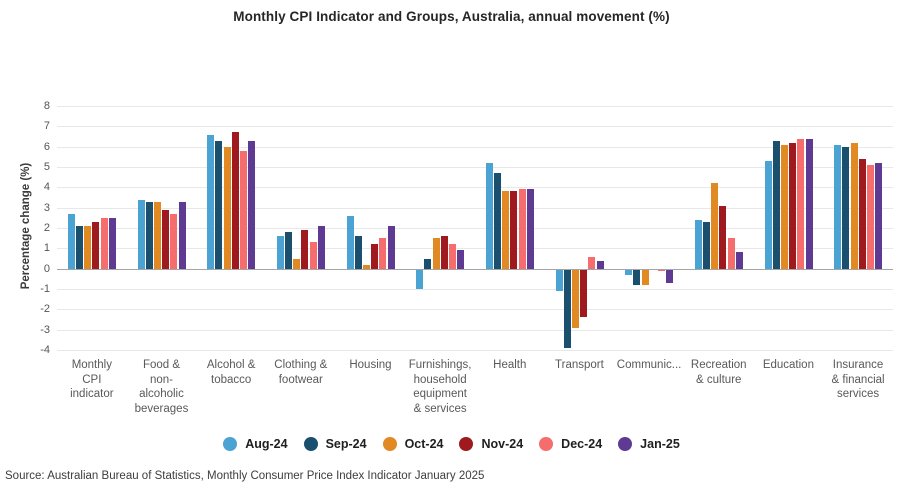 The width and height of the screenshot is (903, 501). What do you see at coordinates (157, 235) in the screenshot?
I see `bar-oct-24-cat2` at bounding box center [157, 235].